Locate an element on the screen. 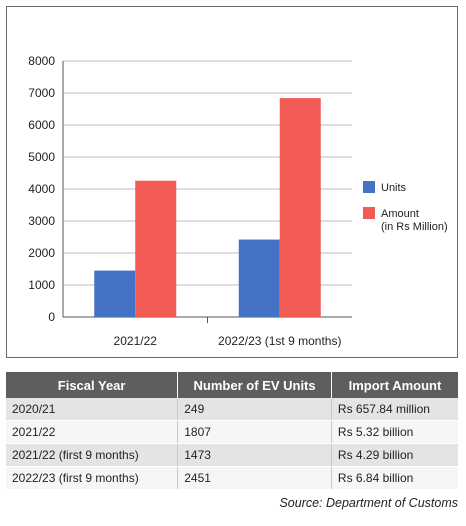  table-cell: Rs 4.29 billion is located at coordinates (394, 455).